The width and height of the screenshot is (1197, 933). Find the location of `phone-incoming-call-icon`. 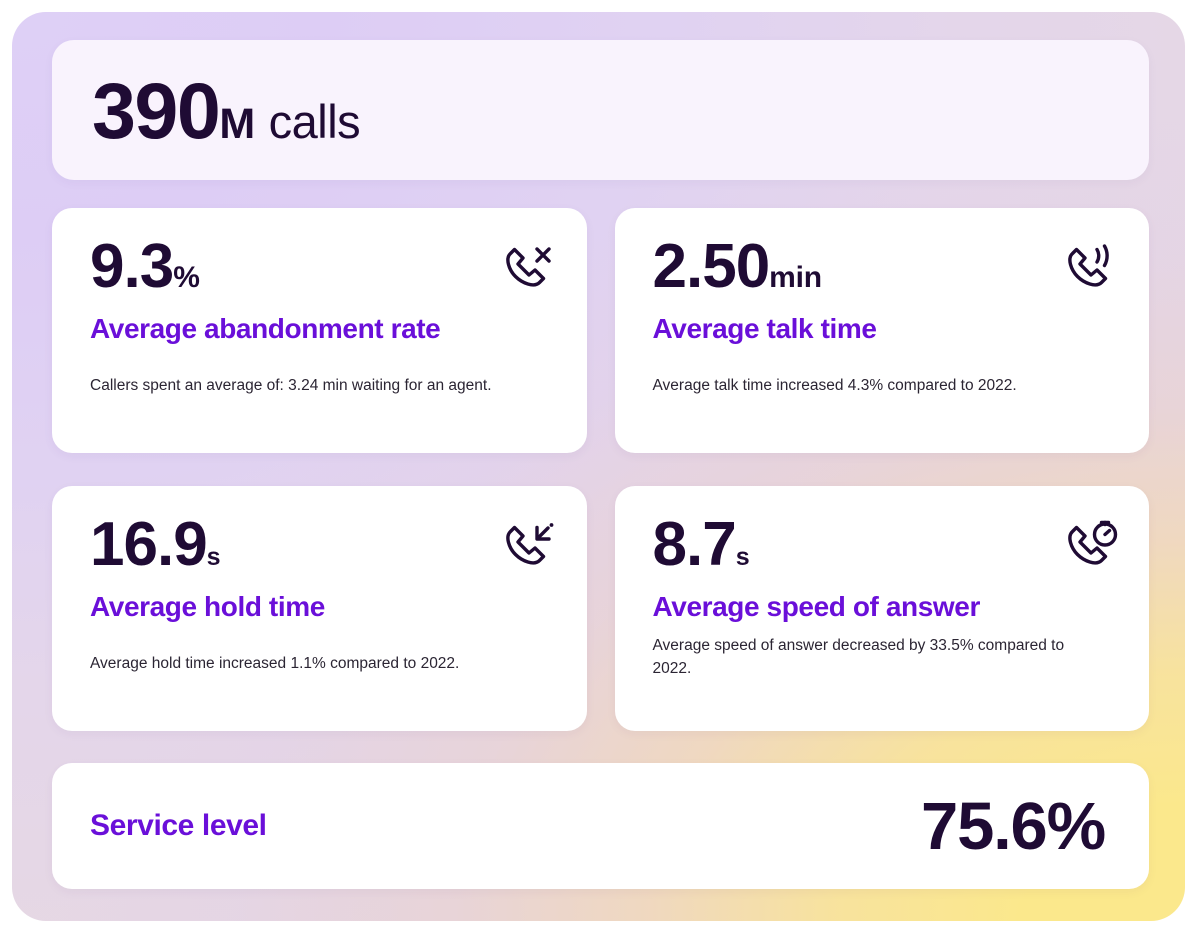

phone-incoming-call-icon is located at coordinates (529, 546).